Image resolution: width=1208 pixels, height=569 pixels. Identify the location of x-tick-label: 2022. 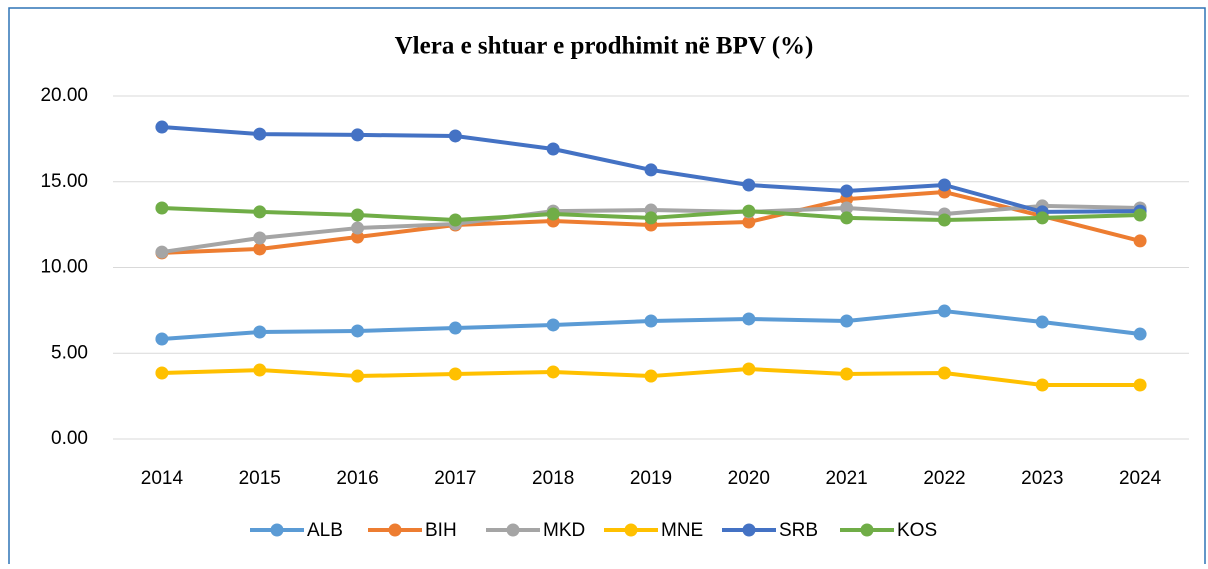
(944, 478).